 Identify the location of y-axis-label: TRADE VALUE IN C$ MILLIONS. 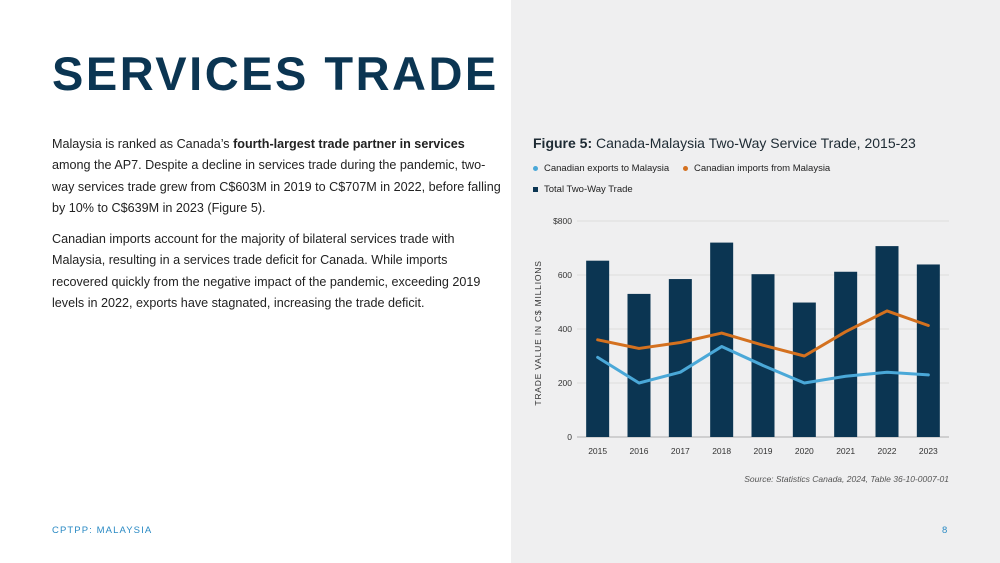
(538, 332).